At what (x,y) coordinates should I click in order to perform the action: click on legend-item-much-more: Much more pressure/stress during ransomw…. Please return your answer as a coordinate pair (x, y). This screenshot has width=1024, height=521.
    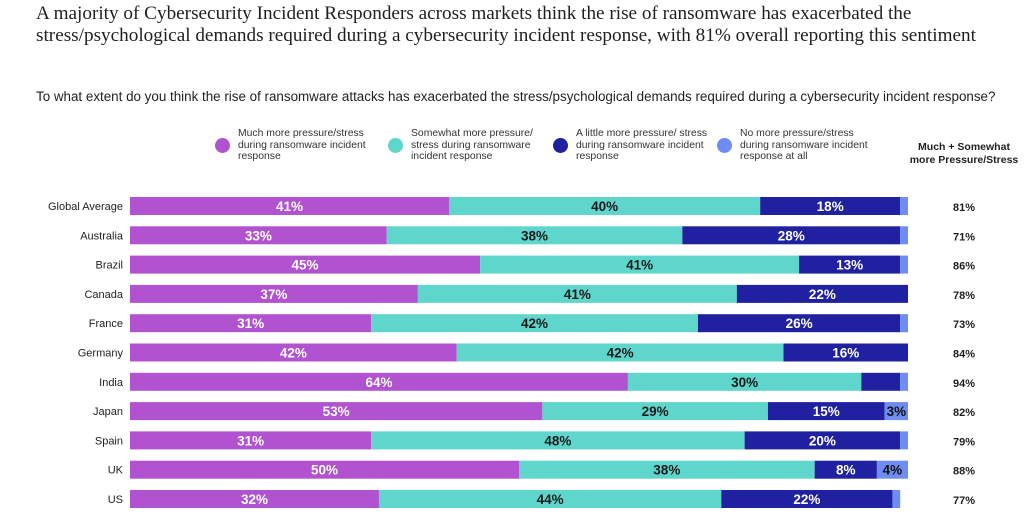
    Looking at the image, I should click on (299, 145).